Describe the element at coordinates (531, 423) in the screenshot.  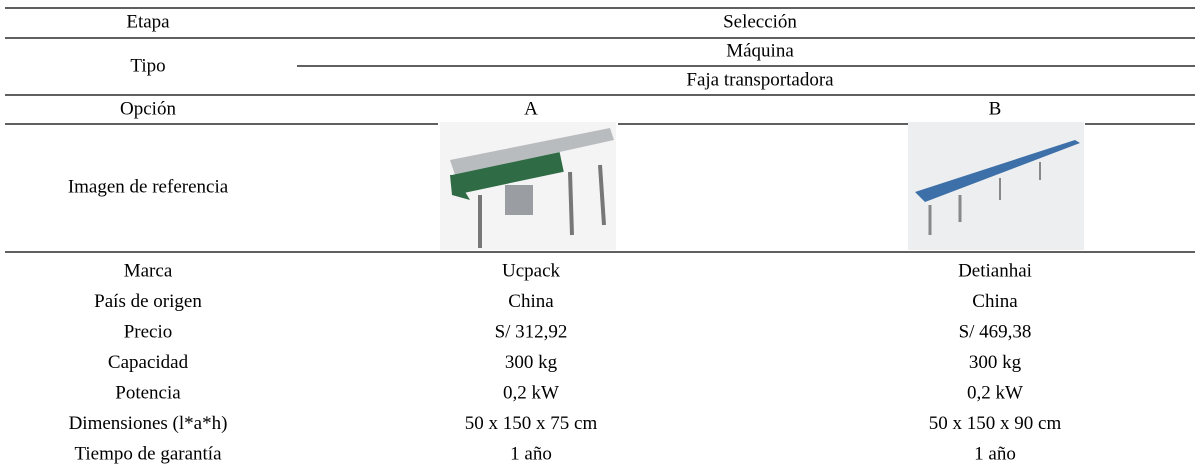
I see `option-a-value: 50 x 150 x 75 cm` at that location.